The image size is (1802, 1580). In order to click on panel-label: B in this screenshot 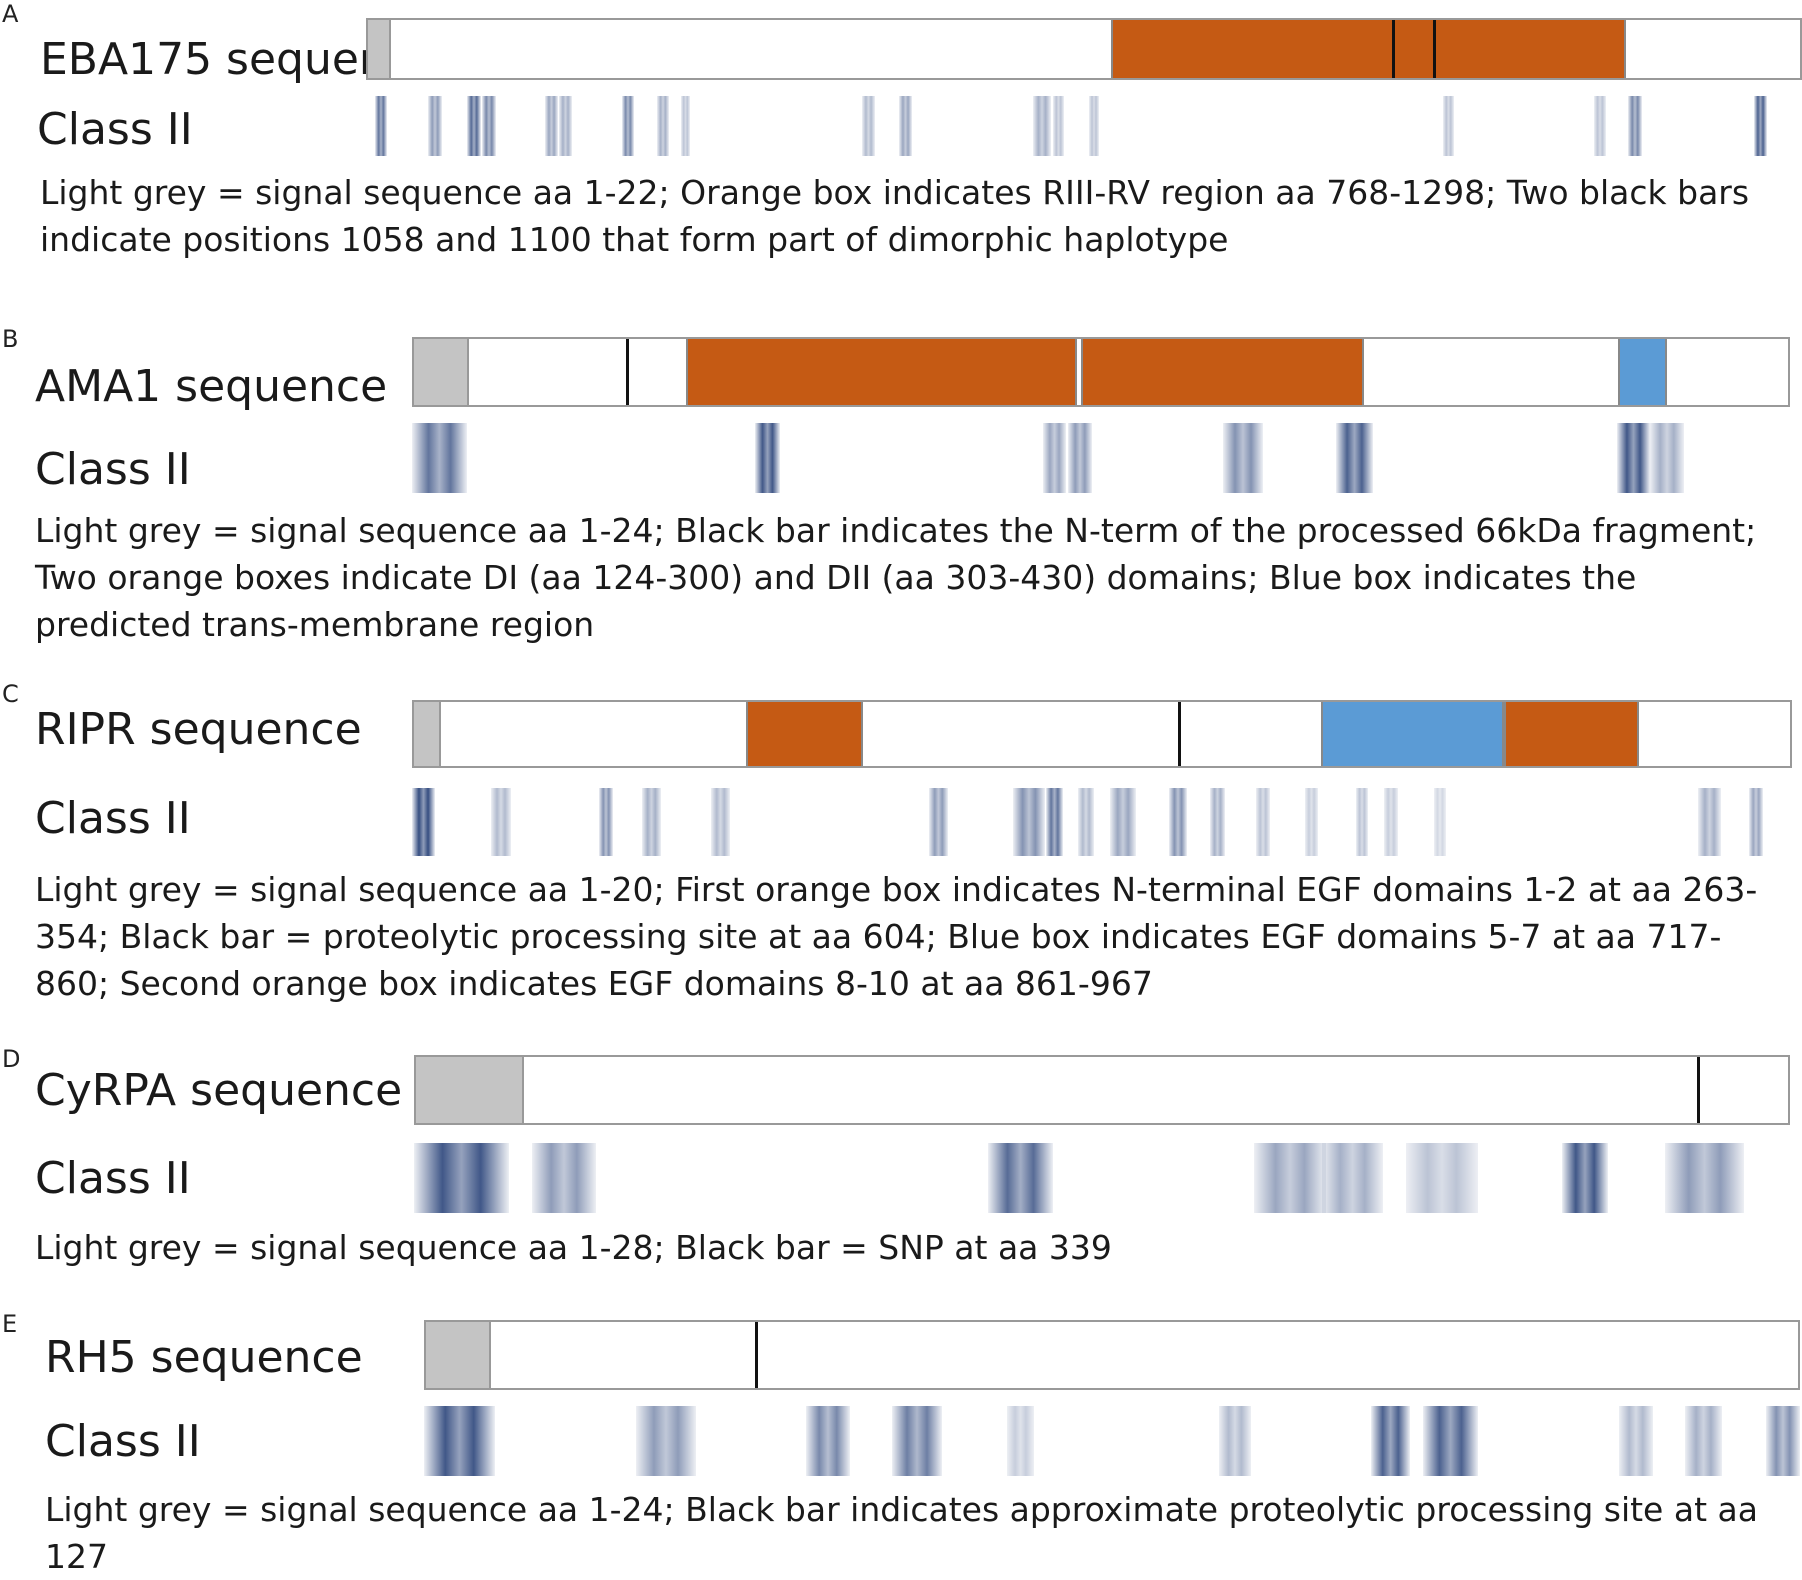, I will do `click(10, 339)`.